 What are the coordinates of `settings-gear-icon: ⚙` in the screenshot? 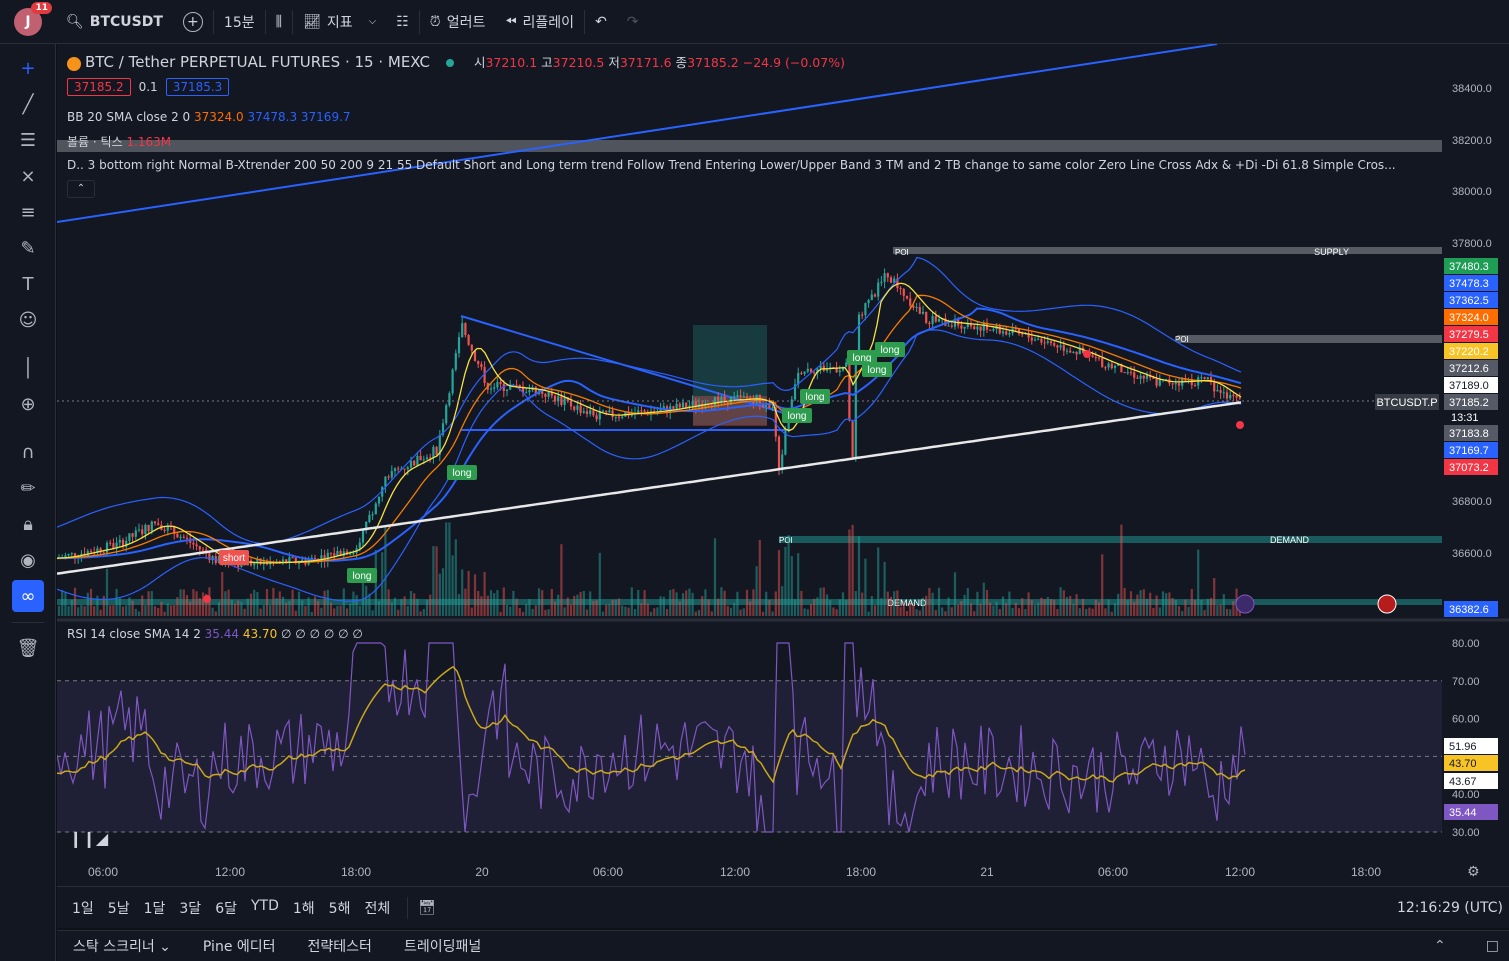 It's located at (1473, 872).